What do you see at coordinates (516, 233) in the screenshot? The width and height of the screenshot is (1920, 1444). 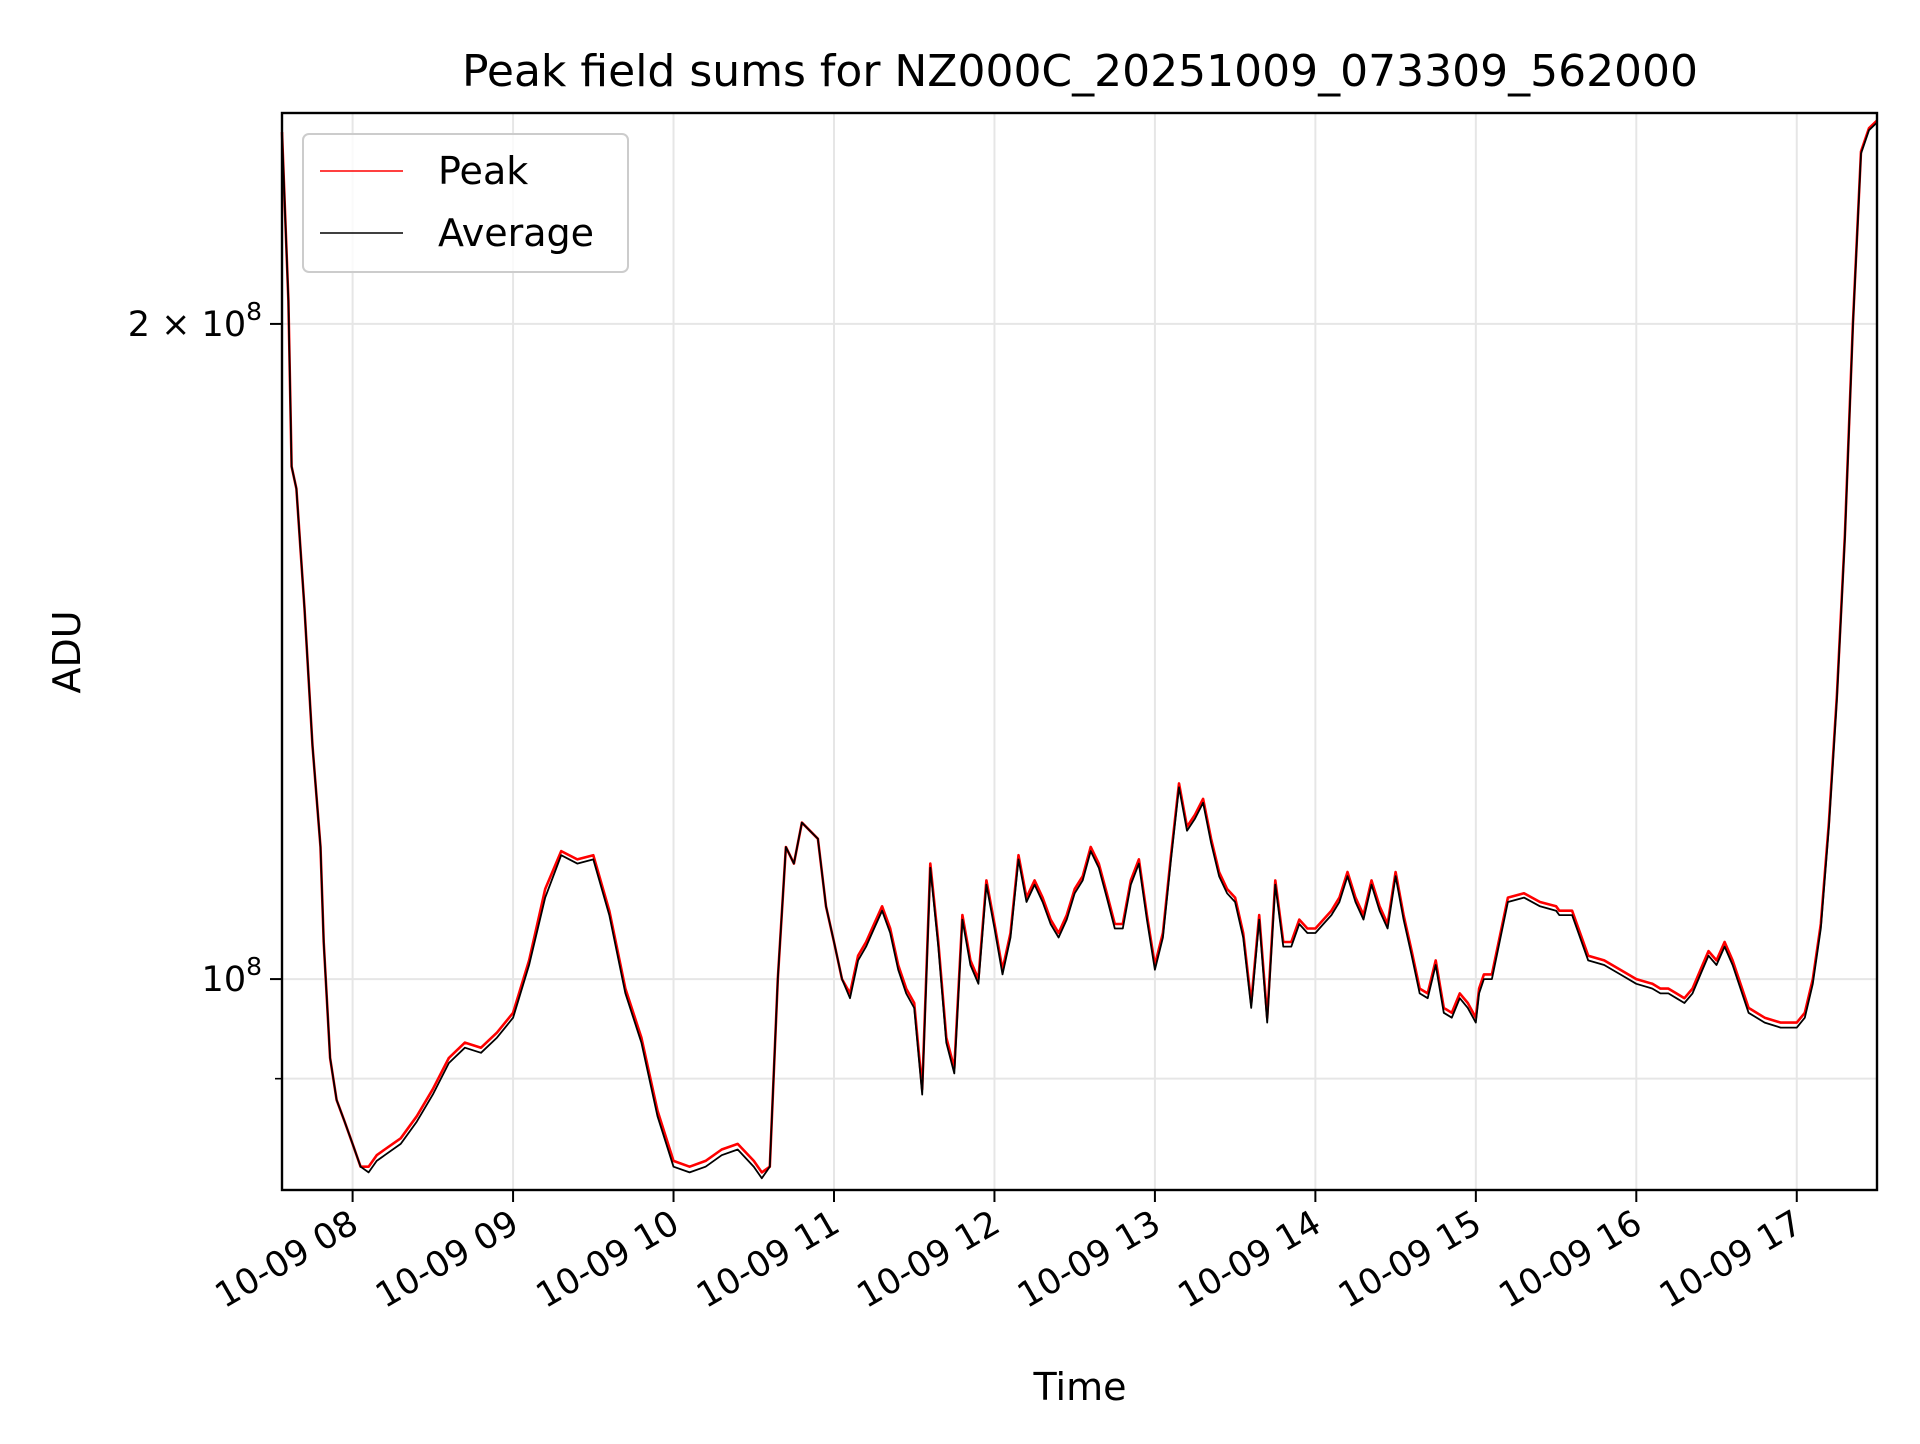 I see `legend-label-average: Average` at bounding box center [516, 233].